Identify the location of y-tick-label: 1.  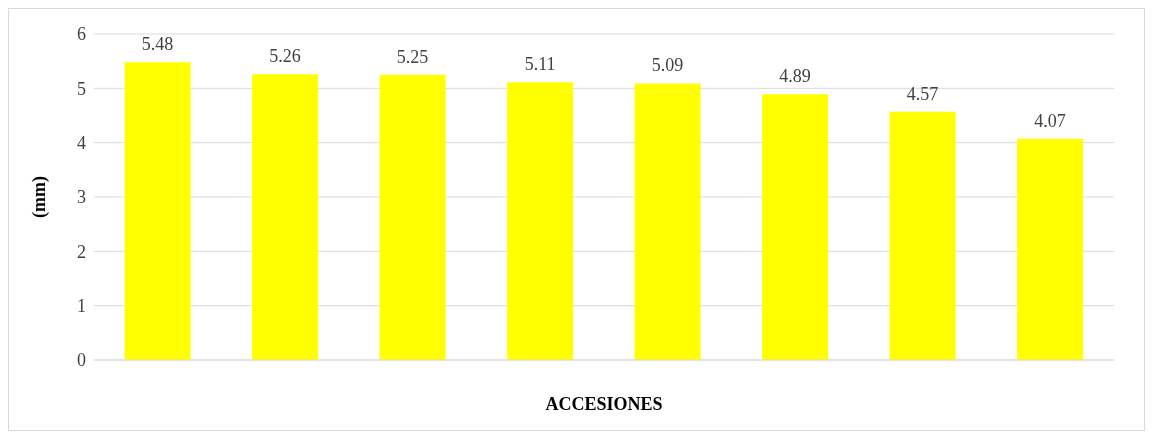
(81, 306).